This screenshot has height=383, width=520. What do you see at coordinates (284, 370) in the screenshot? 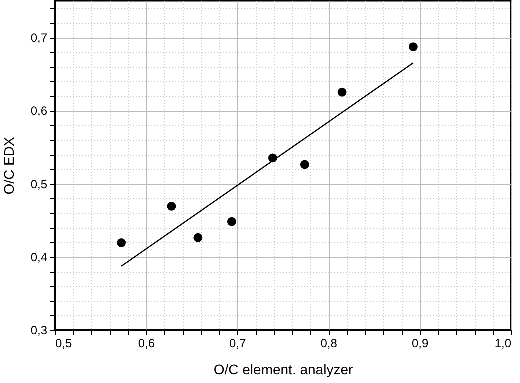
I see `x-axis-title: O/C element. analyzer` at bounding box center [284, 370].